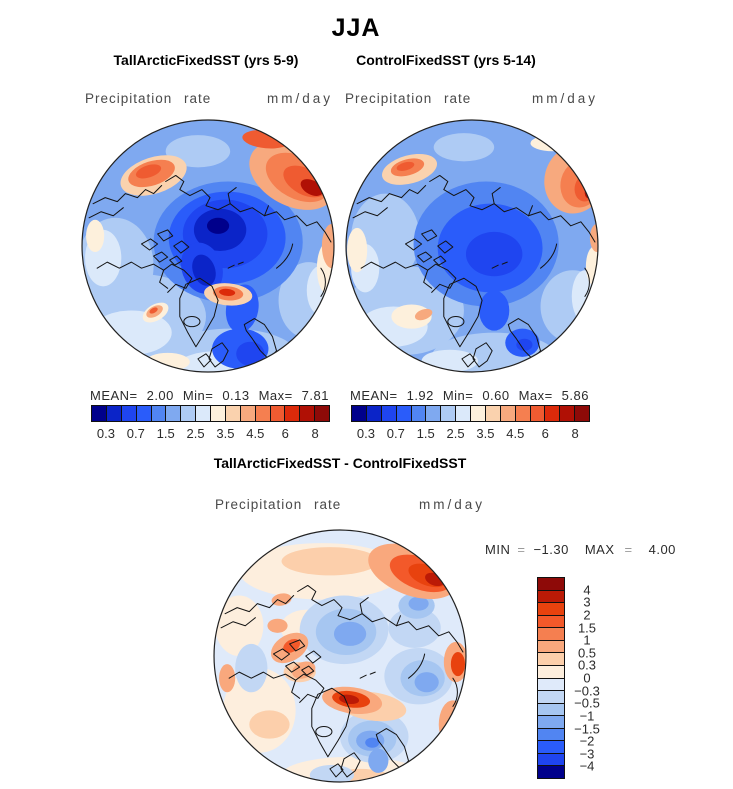 The width and height of the screenshot is (733, 789). Describe the element at coordinates (587, 640) in the screenshot. I see `tick-label: 1` at that location.